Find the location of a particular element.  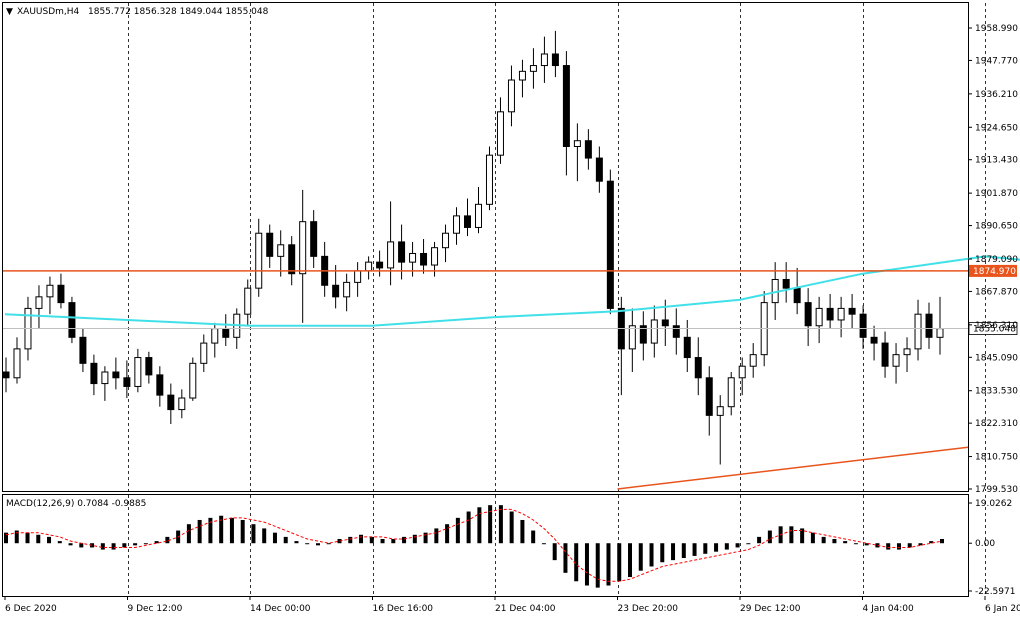

macd-tick-label: -22.5971 is located at coordinates (995, 592).